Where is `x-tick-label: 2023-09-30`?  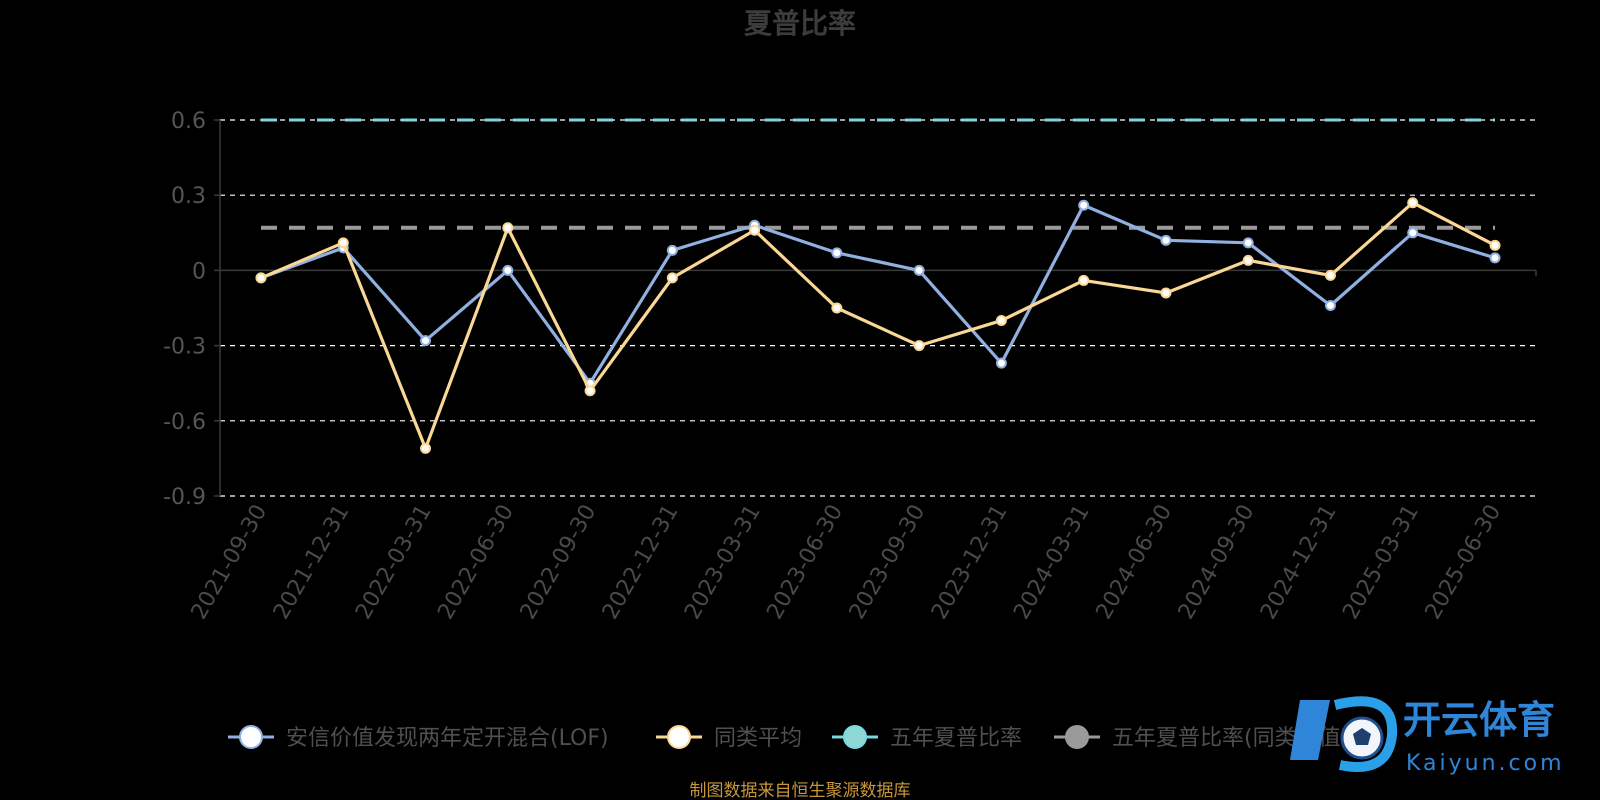 x-tick-label: 2023-09-30 is located at coordinates (888, 561).